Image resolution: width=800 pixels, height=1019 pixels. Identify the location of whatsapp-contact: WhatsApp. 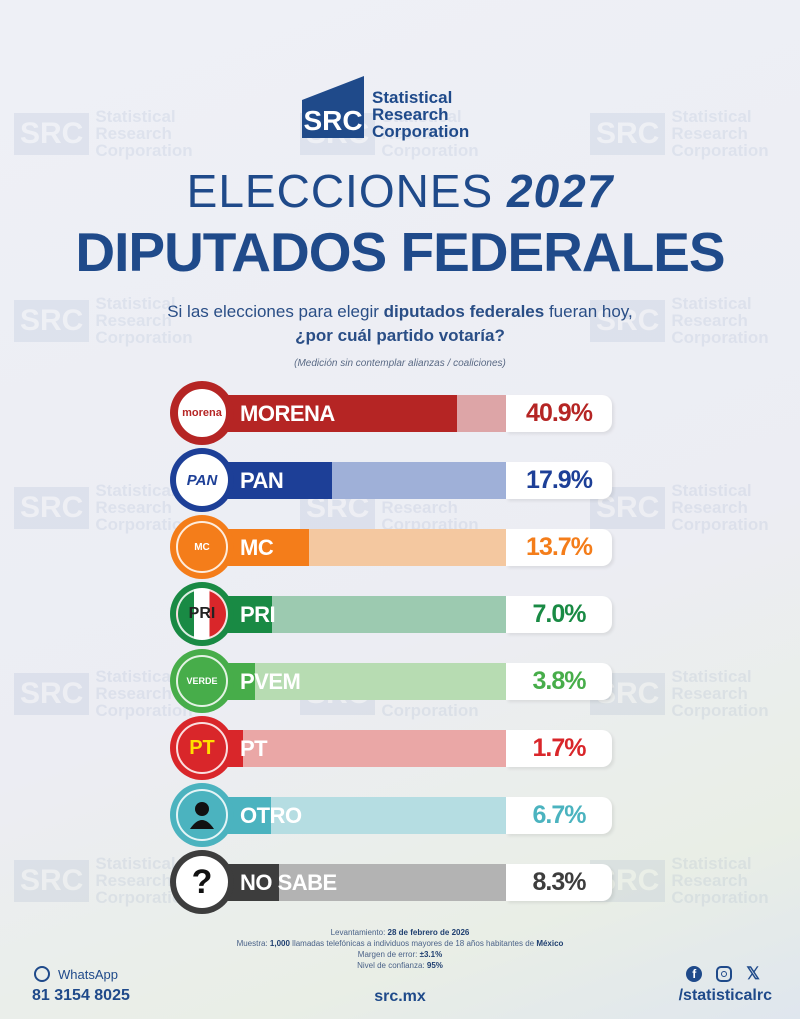
(76, 974).